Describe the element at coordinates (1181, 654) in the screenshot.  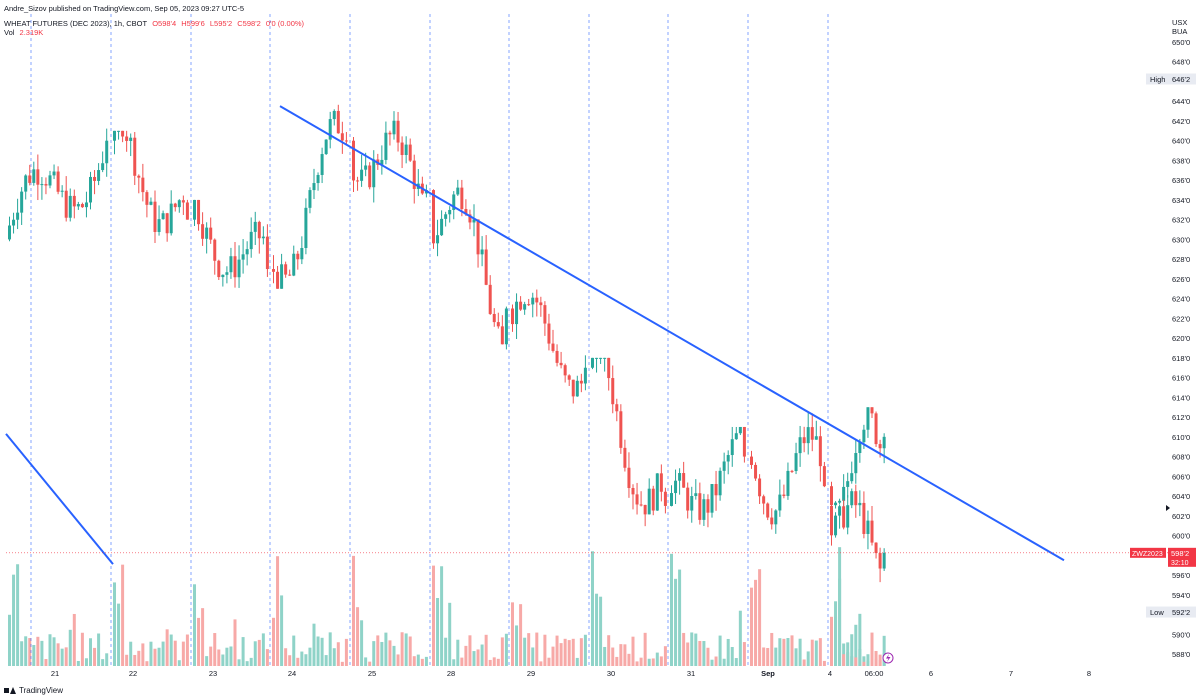
I see `price-tick-label: 588'0` at that location.